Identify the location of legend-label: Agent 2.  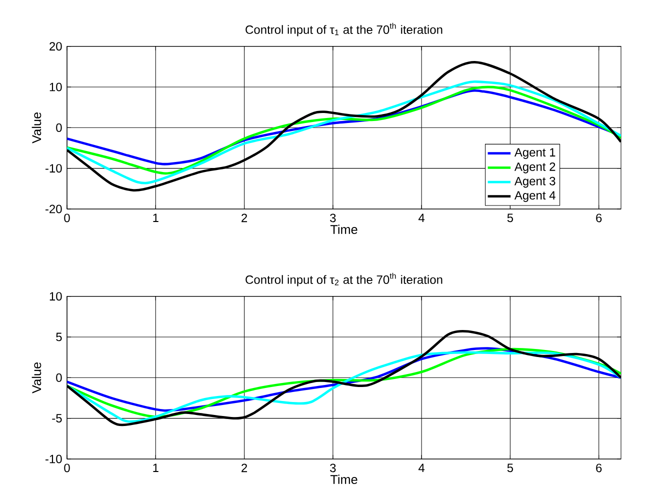
(535, 168).